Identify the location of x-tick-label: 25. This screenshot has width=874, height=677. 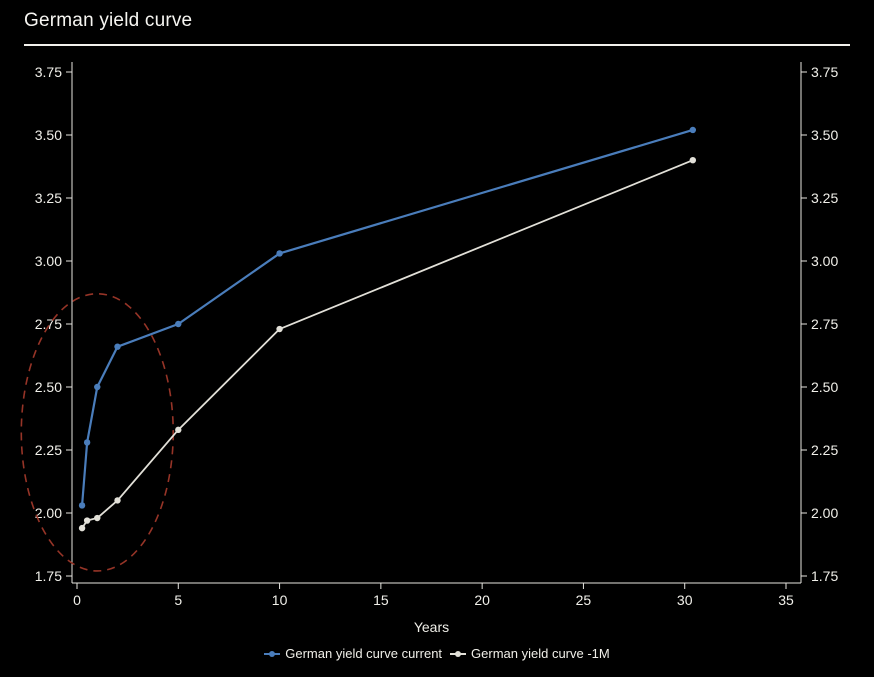
(584, 600).